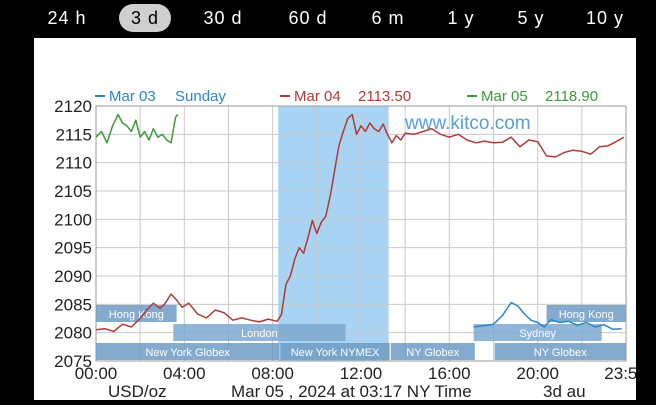  What do you see at coordinates (223, 18) in the screenshot?
I see `tab-30d: 30 d` at bounding box center [223, 18].